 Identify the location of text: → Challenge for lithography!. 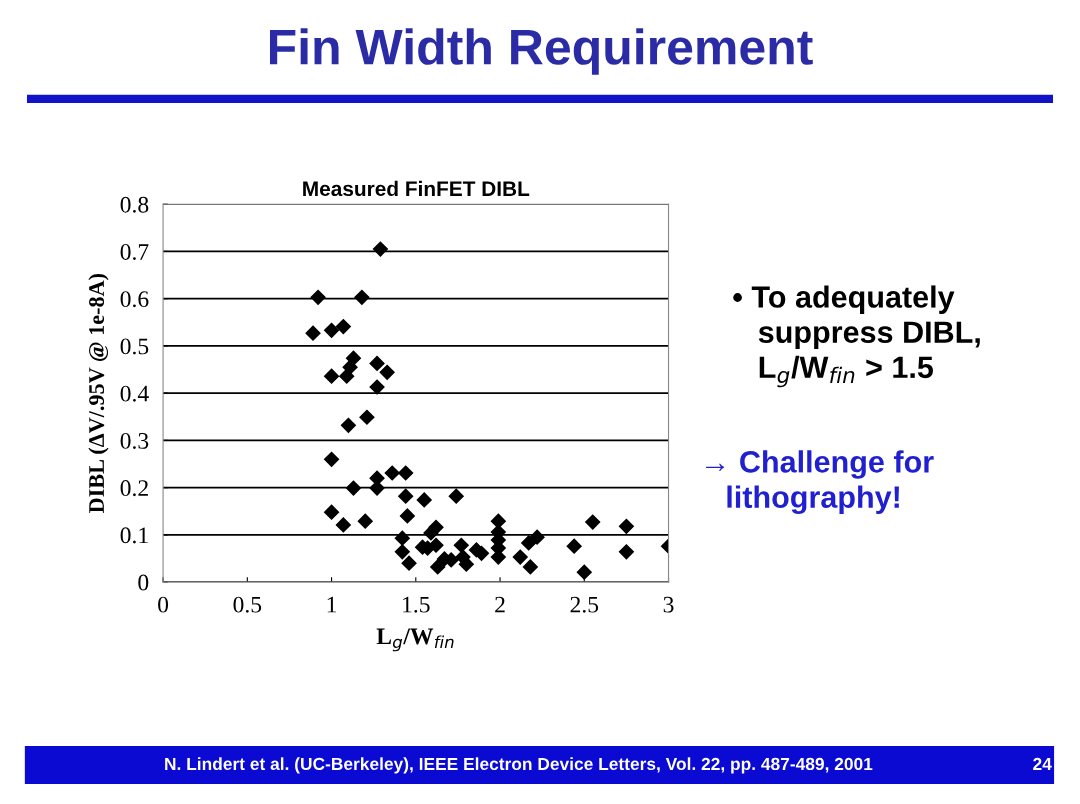
(820, 482).